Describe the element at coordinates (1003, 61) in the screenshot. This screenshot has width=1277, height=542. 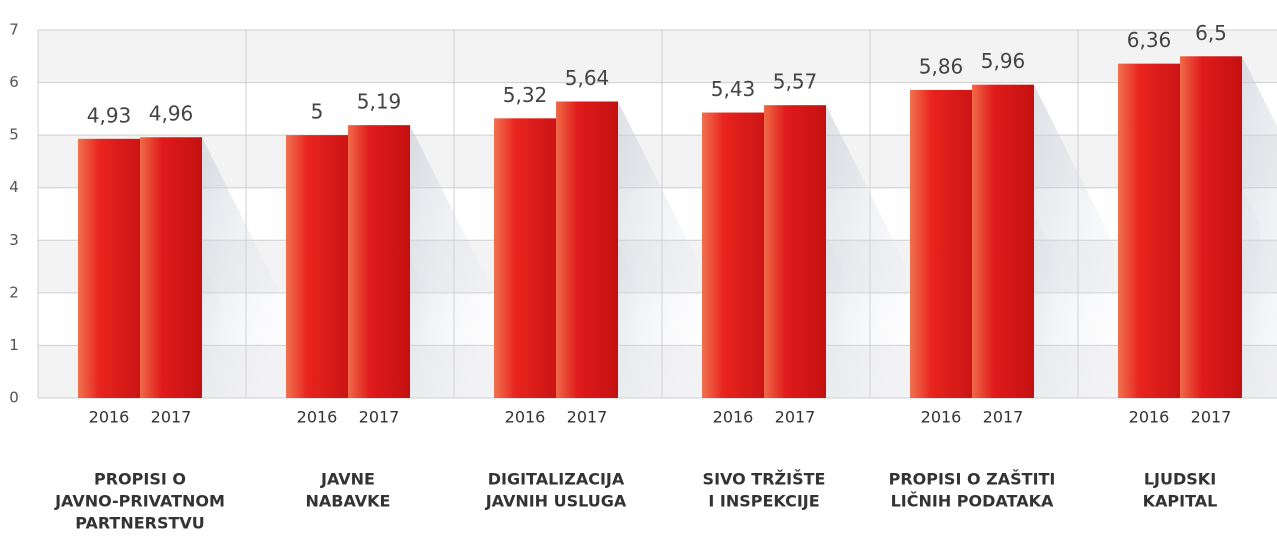
I see `value-label: 5,96` at that location.